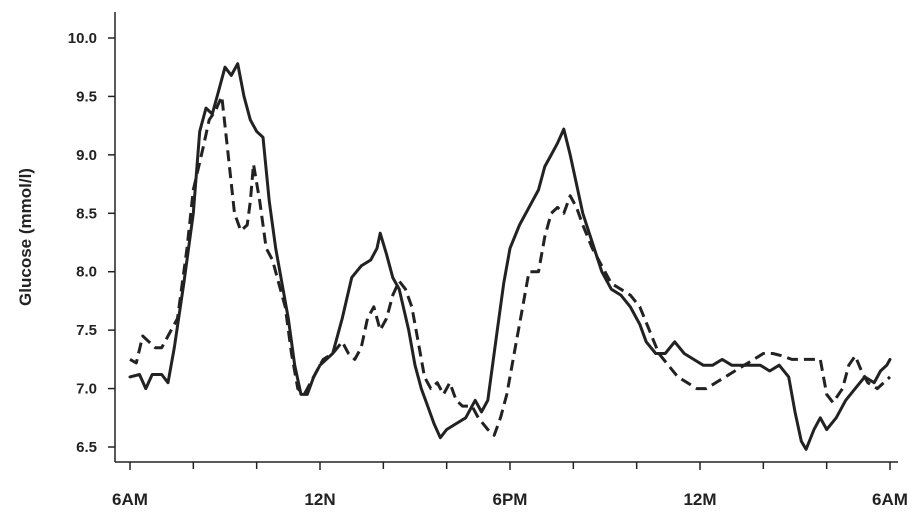 This screenshot has height=517, width=913. Describe the element at coordinates (91, 243) in the screenshot. I see `y-ticks: 6.5 7.0 7.5 8.0 8.5 9.0 9.5 10.0` at that location.